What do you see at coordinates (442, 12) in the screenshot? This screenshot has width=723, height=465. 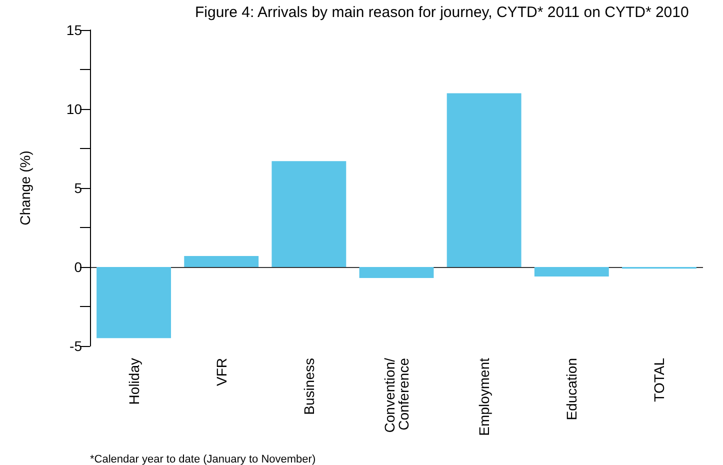 I see `chart-title: Figure 4: Arrivals by main reason for journey, CYTD* 2011 on CYTD* 2010` at bounding box center [442, 12].